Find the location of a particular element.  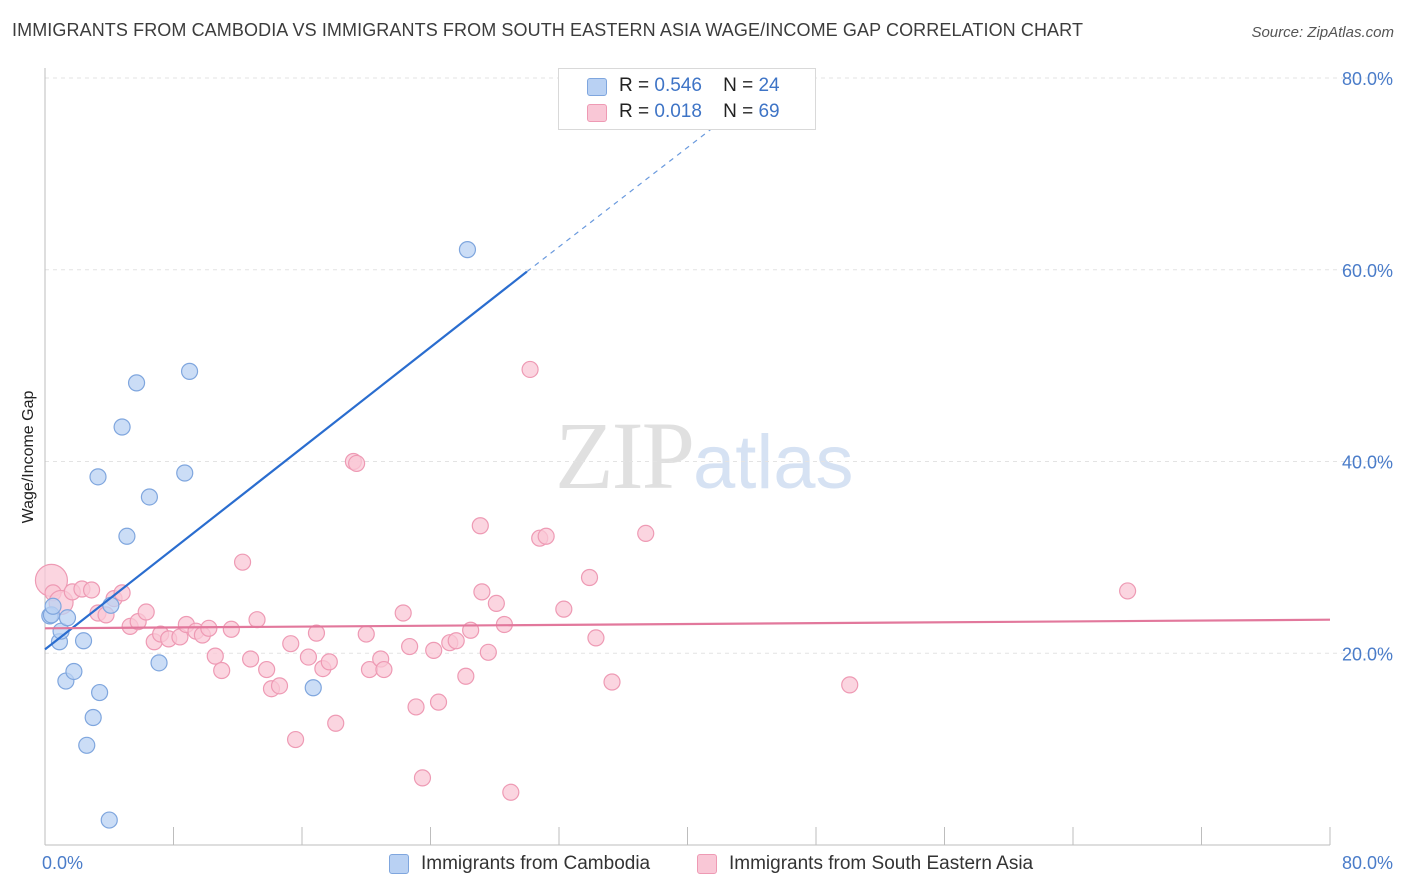

x-tick-label: 80.0% is located at coordinates (1367, 863).